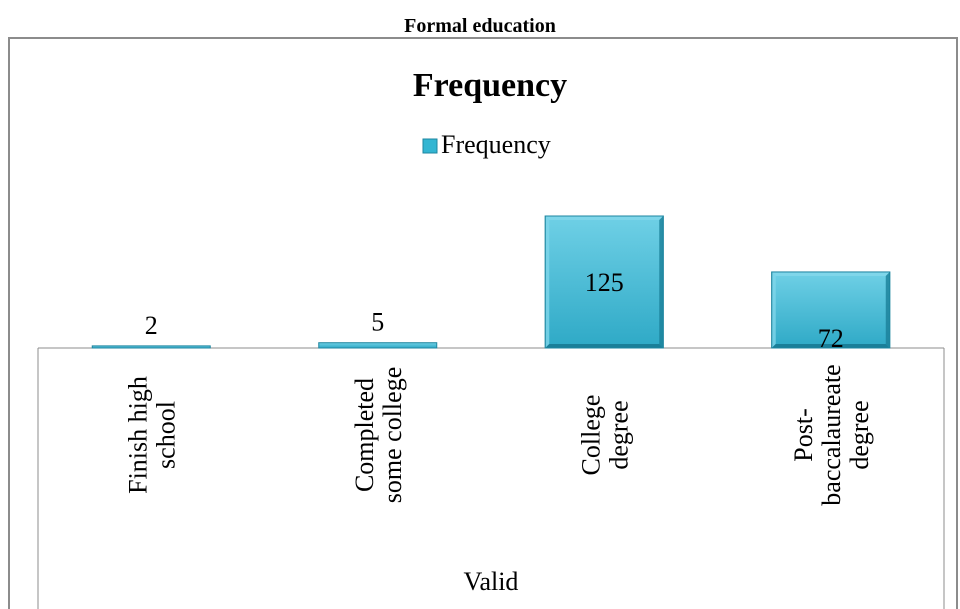 This screenshot has width=960, height=609. What do you see at coordinates (490, 85) in the screenshot?
I see `chart-title: Frequency` at bounding box center [490, 85].